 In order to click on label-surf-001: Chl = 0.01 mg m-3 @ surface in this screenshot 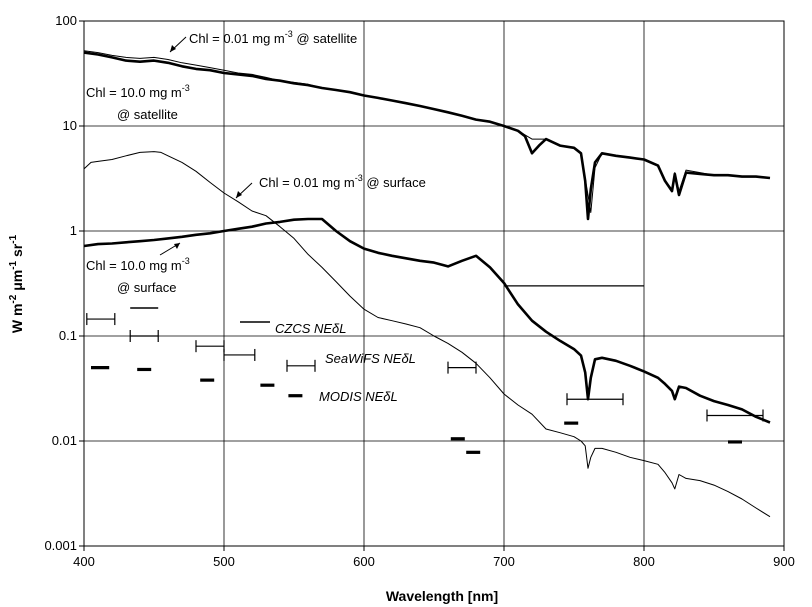, I will do `click(342, 181)`.